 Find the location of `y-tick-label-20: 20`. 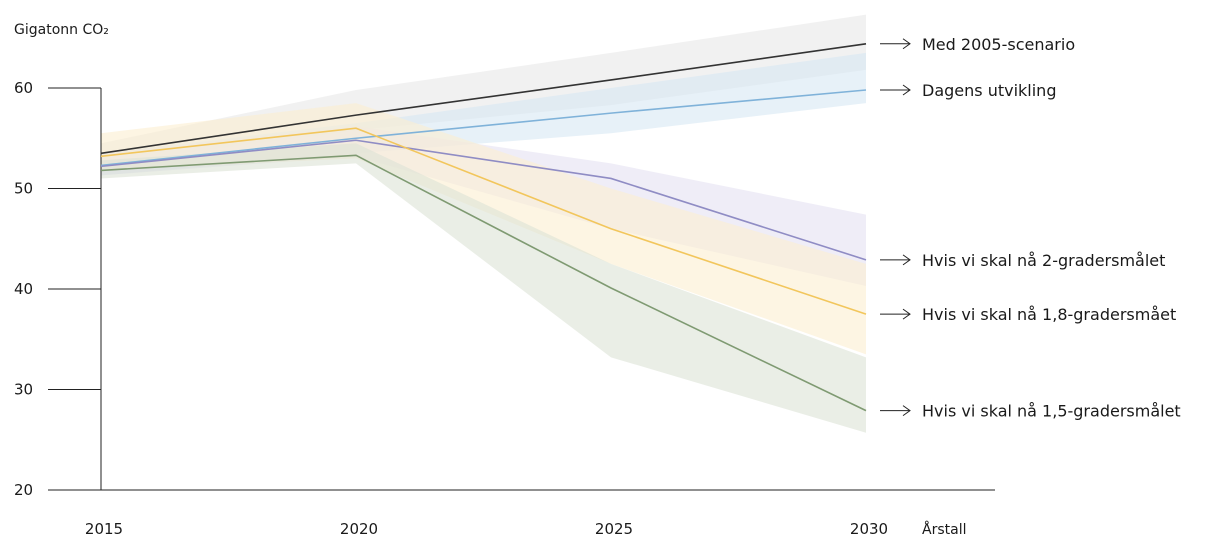

y-tick-label-20: 20 is located at coordinates (23, 490).